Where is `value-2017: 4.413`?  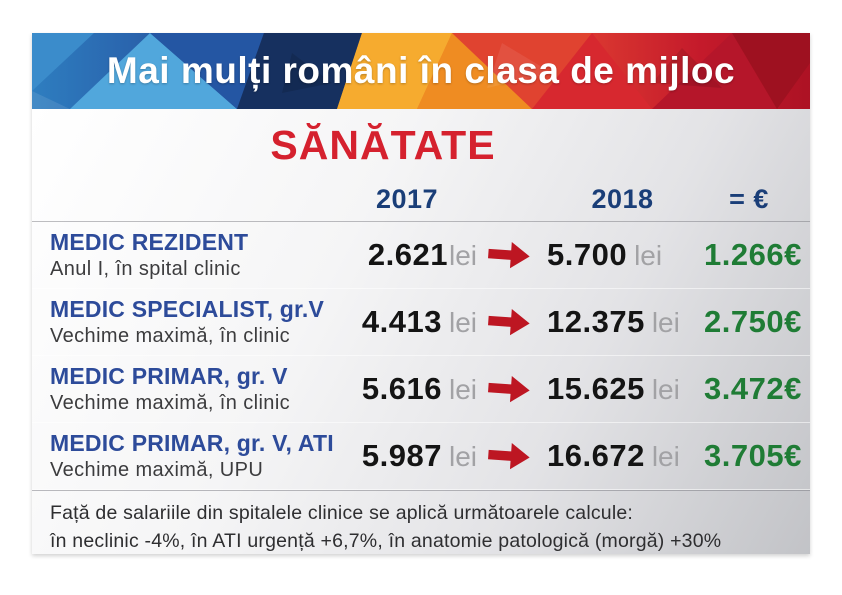 value-2017: 4.413 is located at coordinates (401, 321).